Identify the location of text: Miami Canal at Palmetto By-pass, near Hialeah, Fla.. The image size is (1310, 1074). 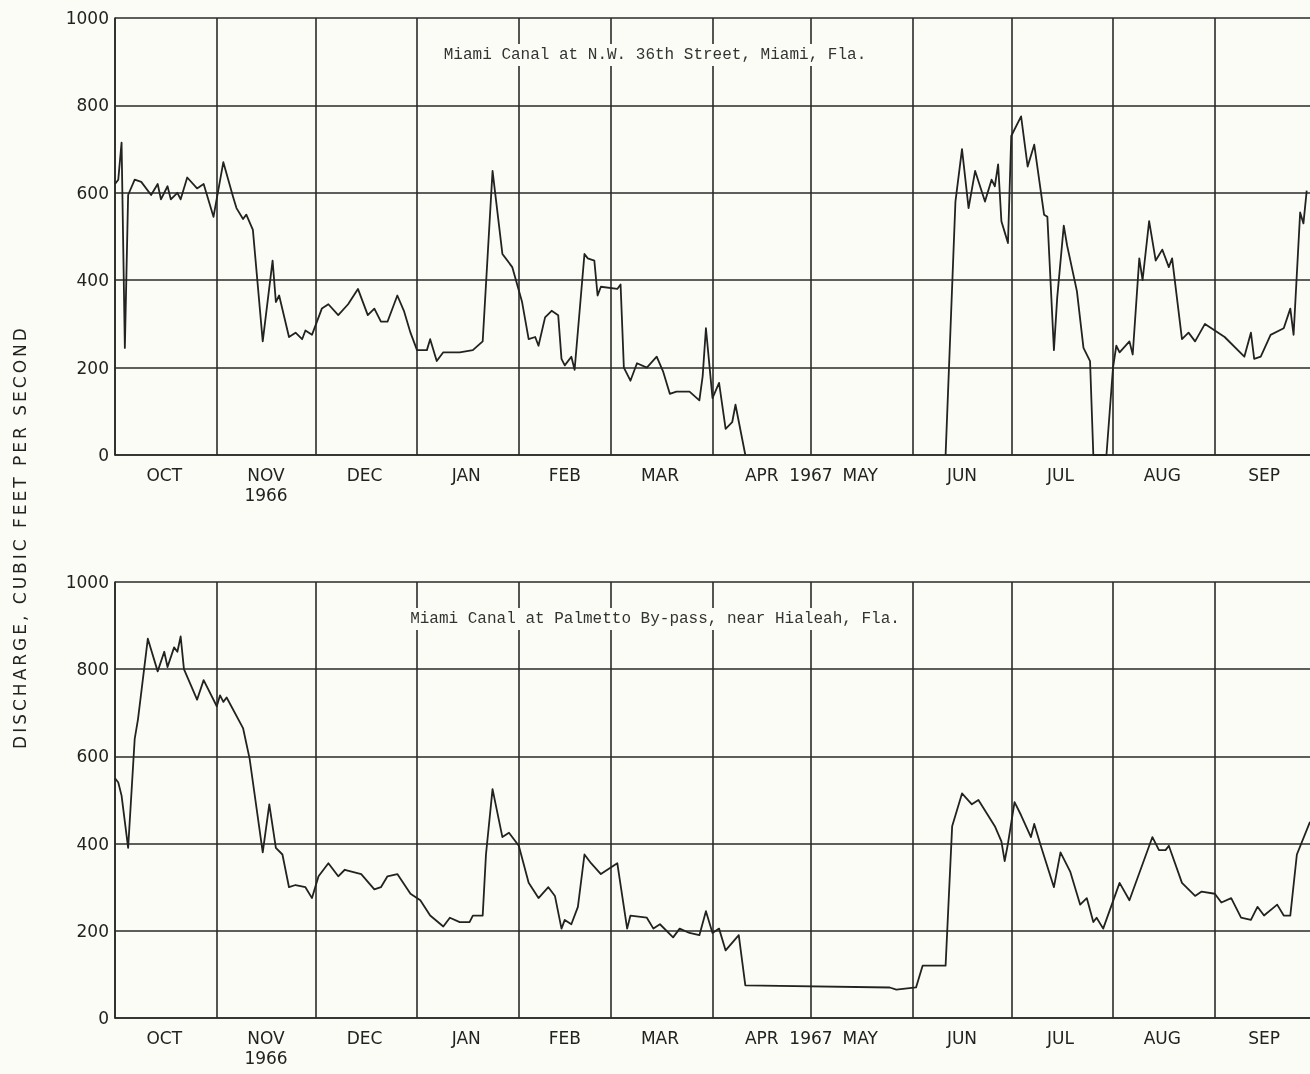
(655, 619).